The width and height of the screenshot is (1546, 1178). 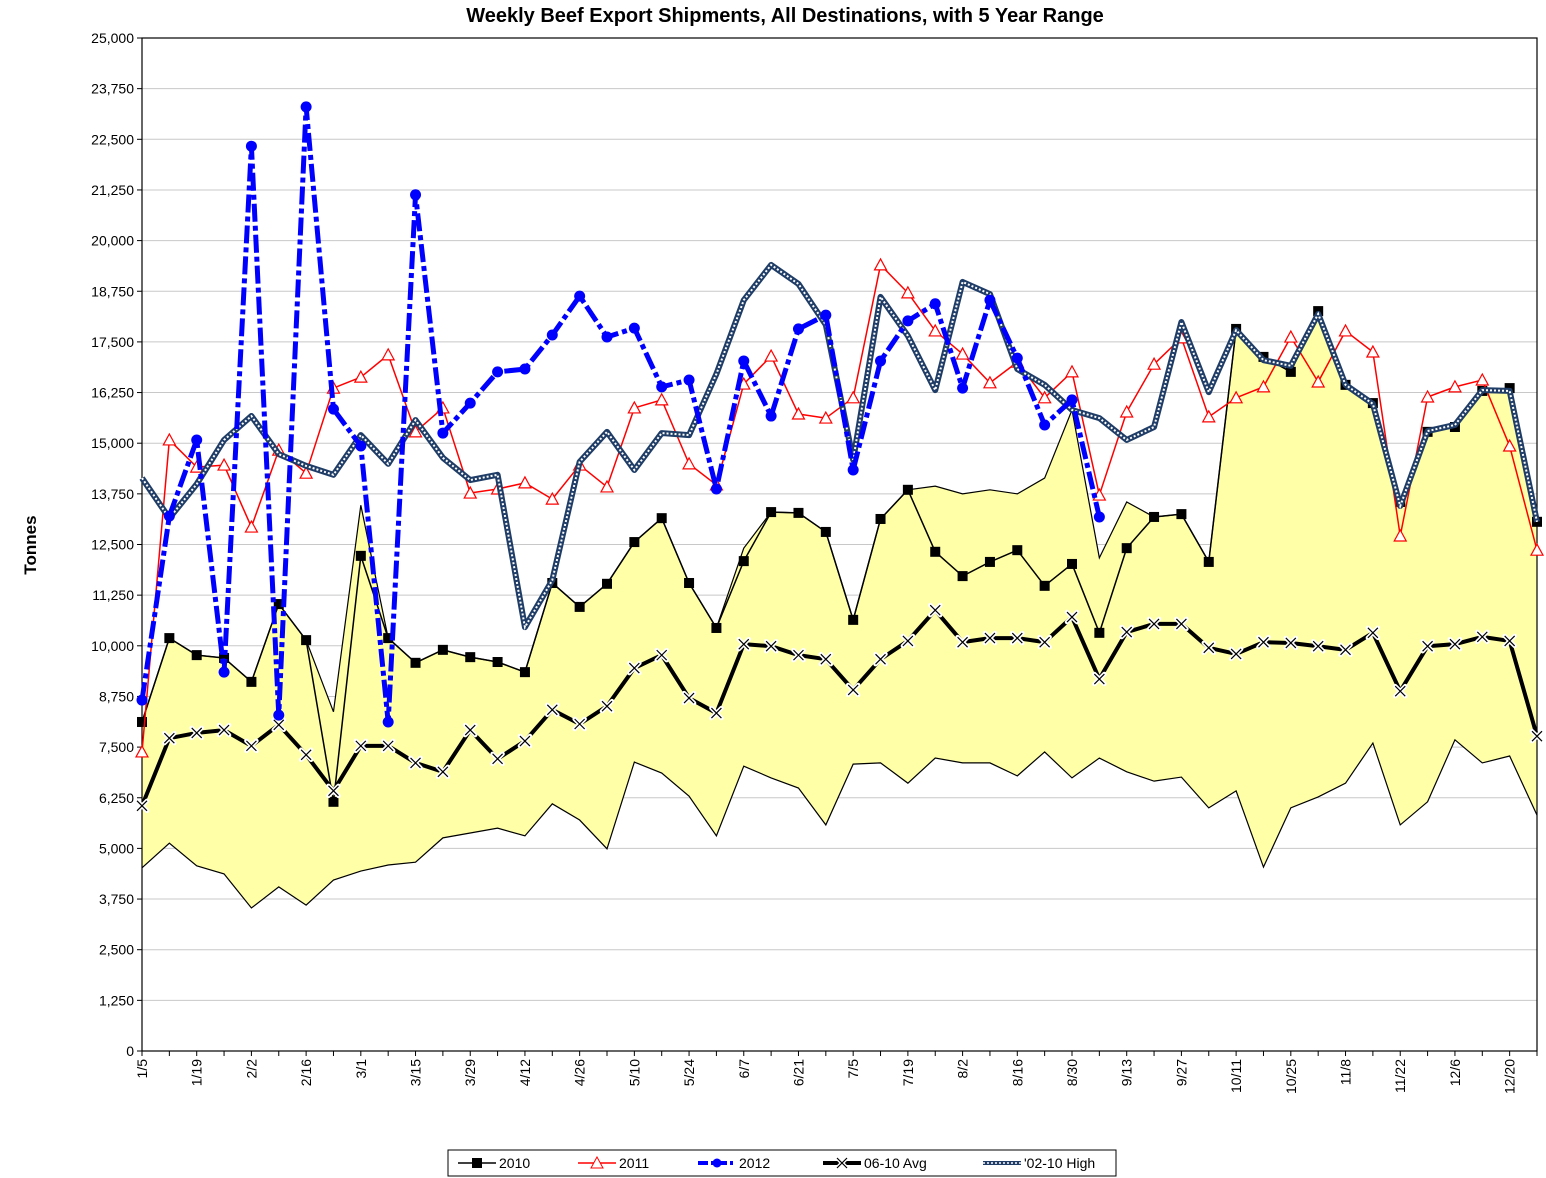 I want to click on y-tick-label: 8,750, so click(x=116, y=696).